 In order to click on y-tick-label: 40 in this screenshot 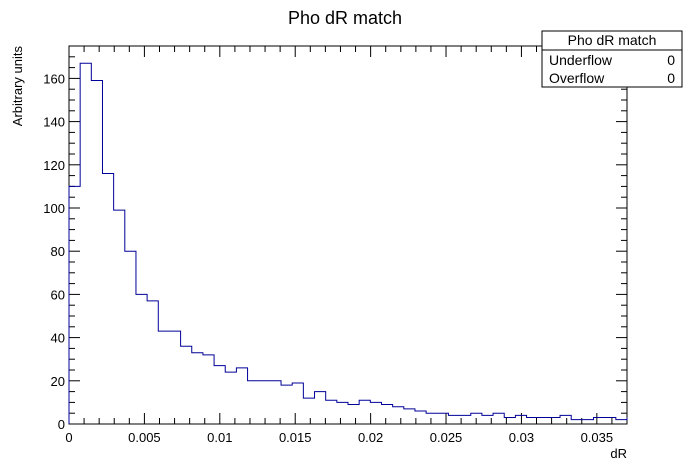, I will do `click(58, 338)`.